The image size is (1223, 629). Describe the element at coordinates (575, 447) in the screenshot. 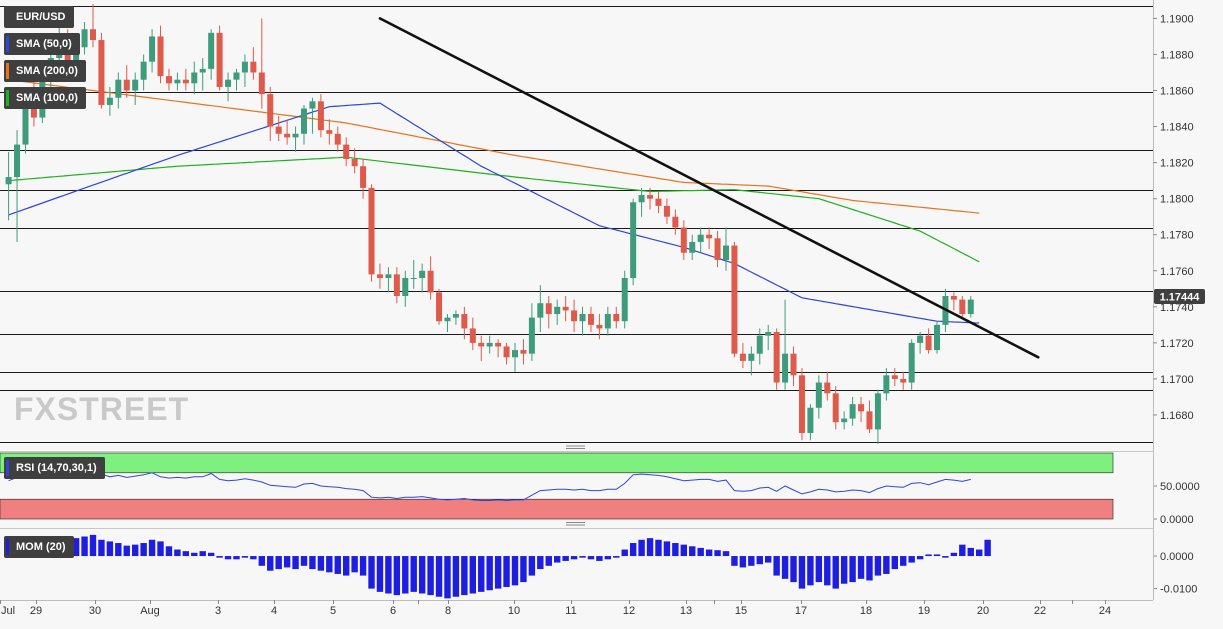

I see `price-panel-resize-handle` at that location.